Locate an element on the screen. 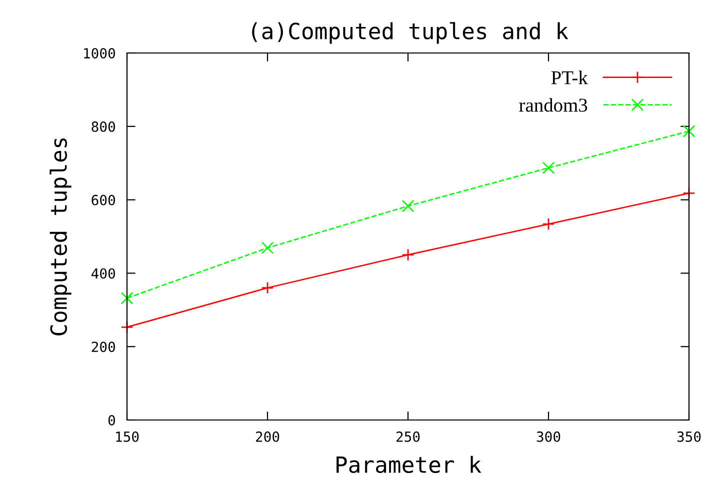 Image resolution: width=712 pixels, height=493 pixels. y-tick-label: 600 is located at coordinates (103, 200).